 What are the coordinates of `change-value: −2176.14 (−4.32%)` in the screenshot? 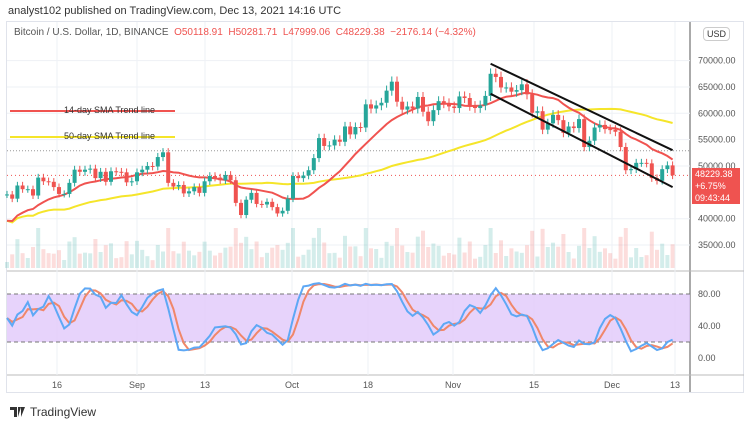 It's located at (433, 32).